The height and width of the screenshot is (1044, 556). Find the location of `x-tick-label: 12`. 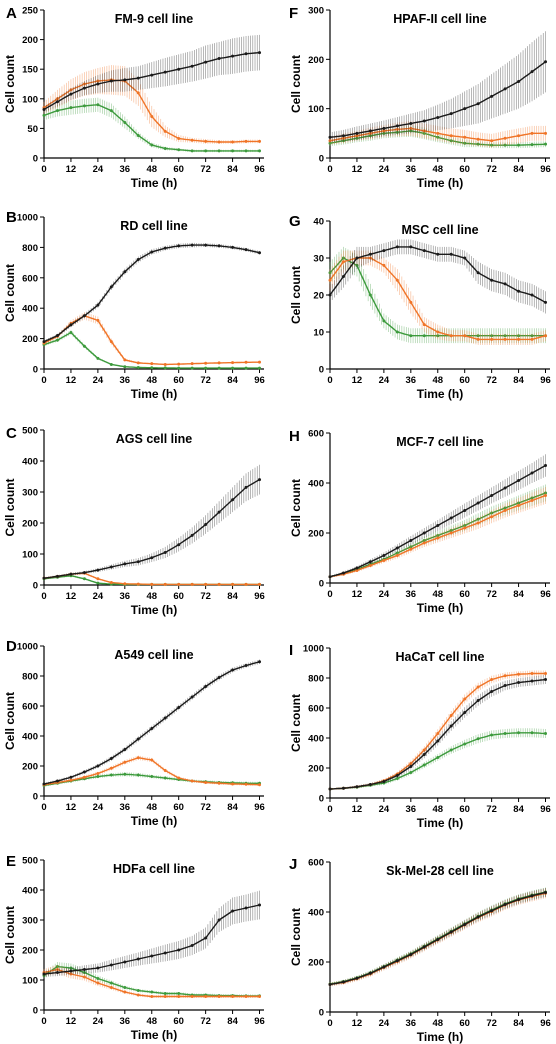

x-tick-label: 12 is located at coordinates (71, 169).